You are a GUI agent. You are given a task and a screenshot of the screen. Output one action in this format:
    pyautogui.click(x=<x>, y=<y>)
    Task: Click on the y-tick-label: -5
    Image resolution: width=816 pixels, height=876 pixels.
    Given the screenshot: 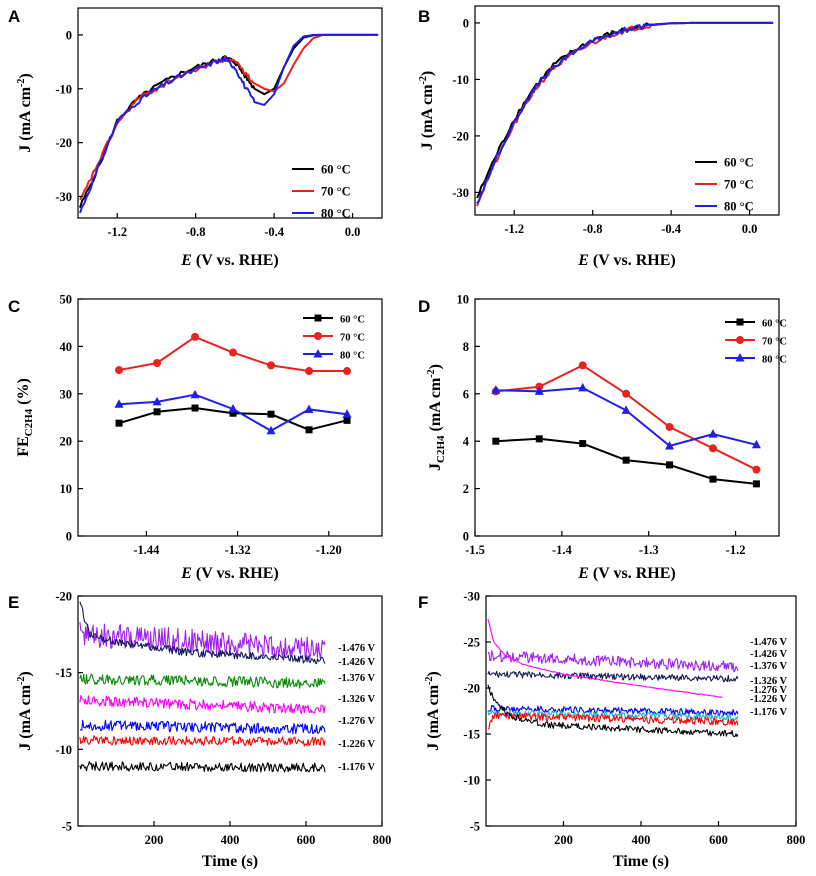 What is the action you would take?
    pyautogui.click(x=67, y=827)
    